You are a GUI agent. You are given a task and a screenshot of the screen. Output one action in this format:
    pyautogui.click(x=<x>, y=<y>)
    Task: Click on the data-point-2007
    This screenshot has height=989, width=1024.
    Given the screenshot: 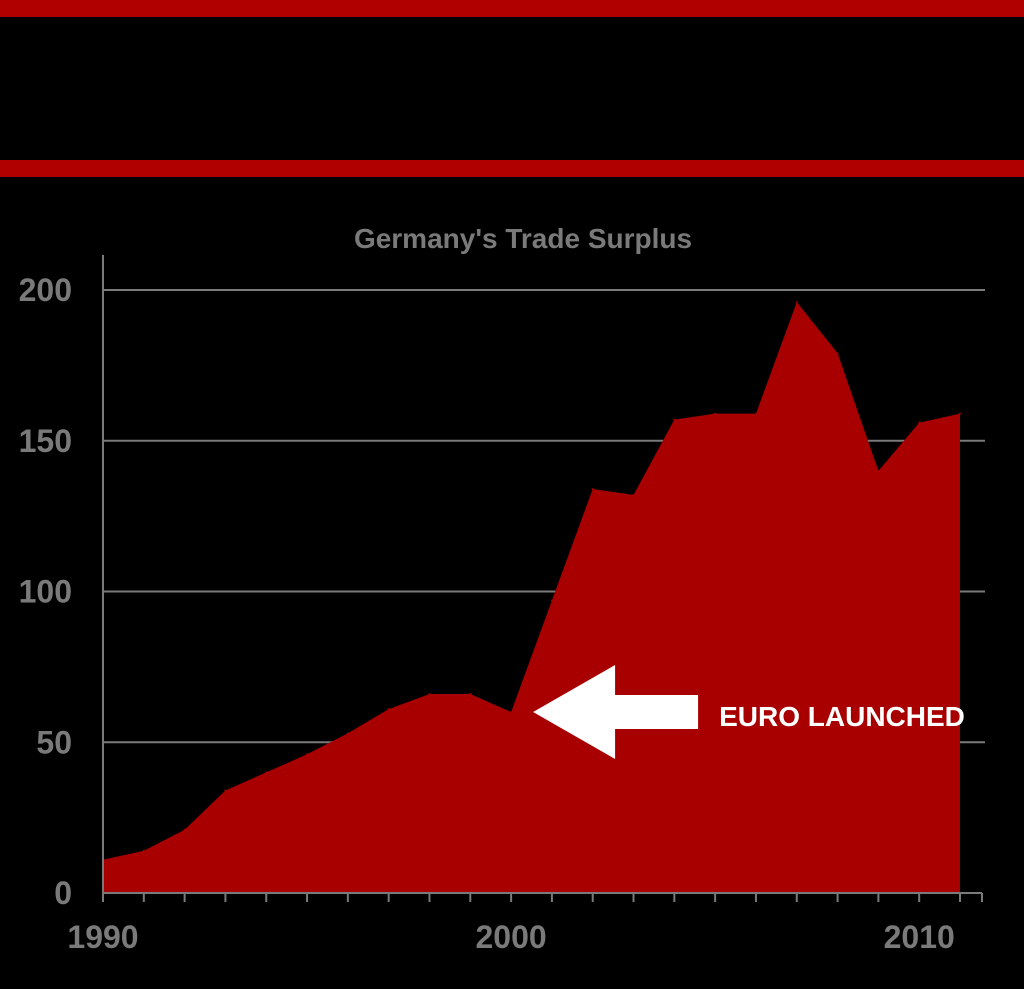 What is the action you would take?
    pyautogui.click(x=796, y=302)
    